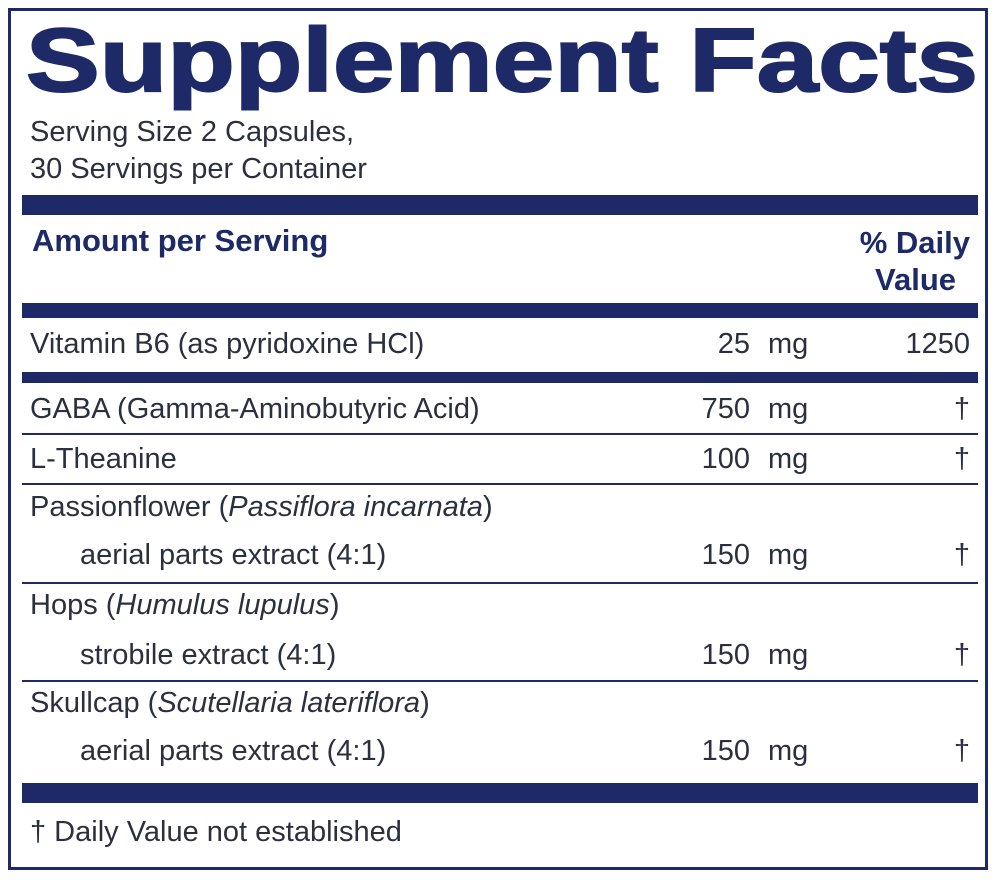  I want to click on ingredient-name: Passionflower (Passiflora incarnata), so click(261, 507).